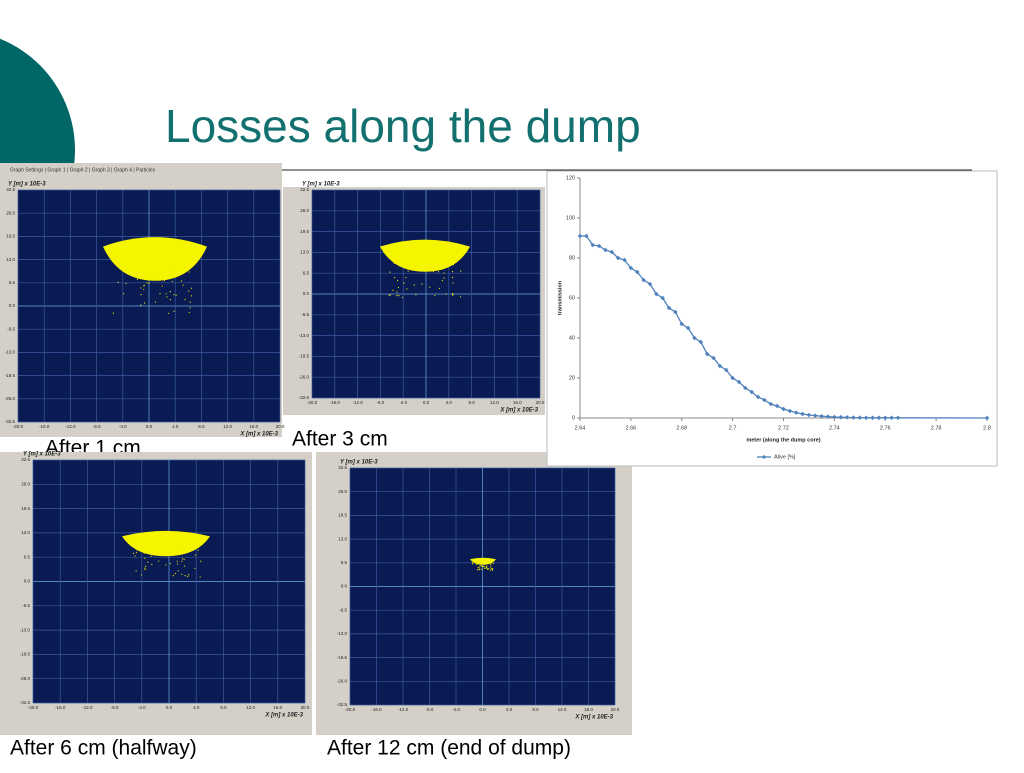 This screenshot has width=1024, height=773. Describe the element at coordinates (25, 483) in the screenshot. I see `y-tick-label: 26.0` at that location.